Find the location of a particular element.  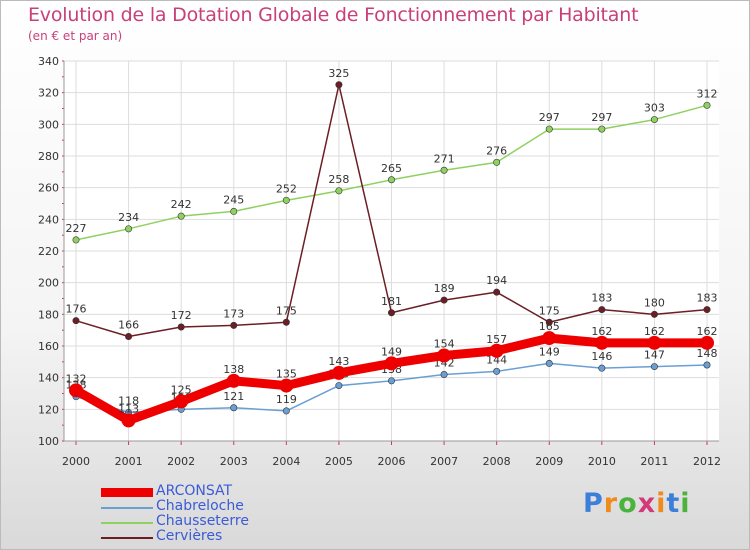

x-tick-label: 2007 is located at coordinates (444, 461).